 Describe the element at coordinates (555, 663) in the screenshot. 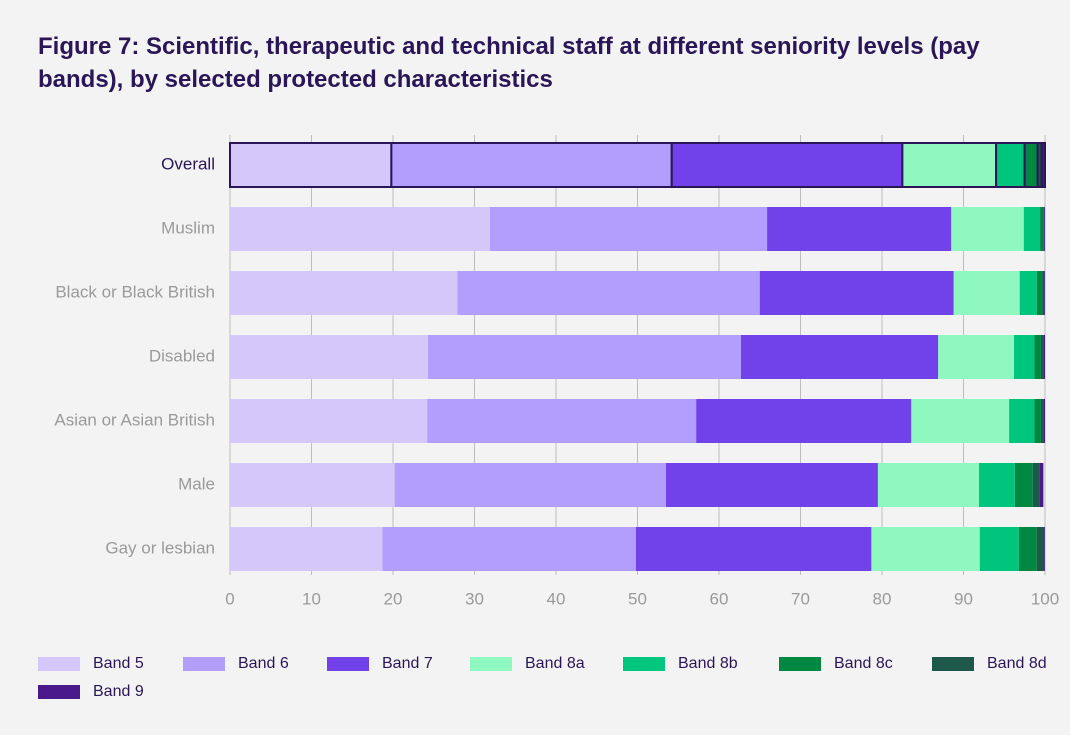

I see `legend-label: Band 8a` at that location.